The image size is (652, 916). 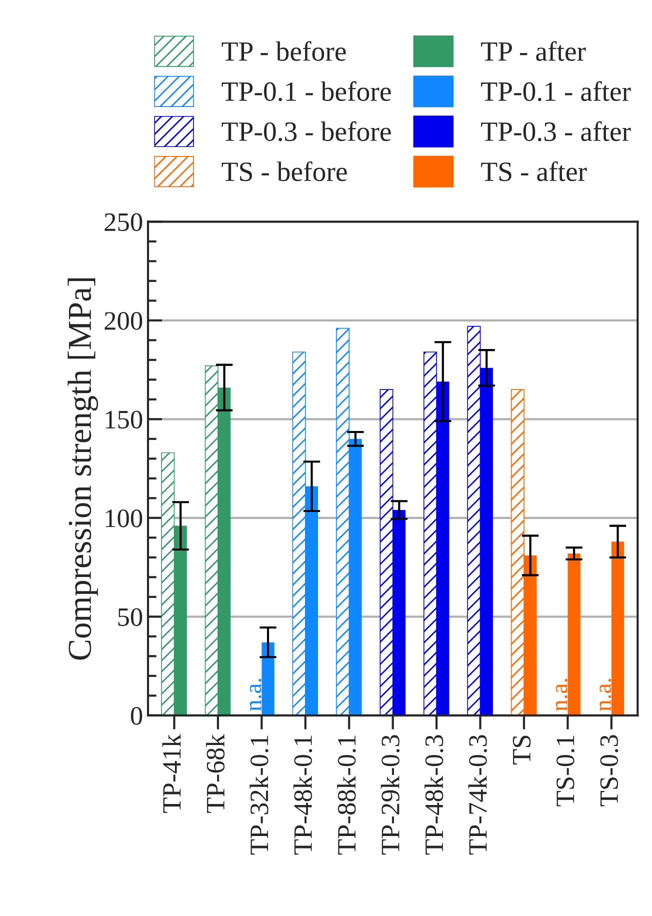 What do you see at coordinates (306, 131) in the screenshot?
I see `legend-label: TP-0.3 - before` at bounding box center [306, 131].